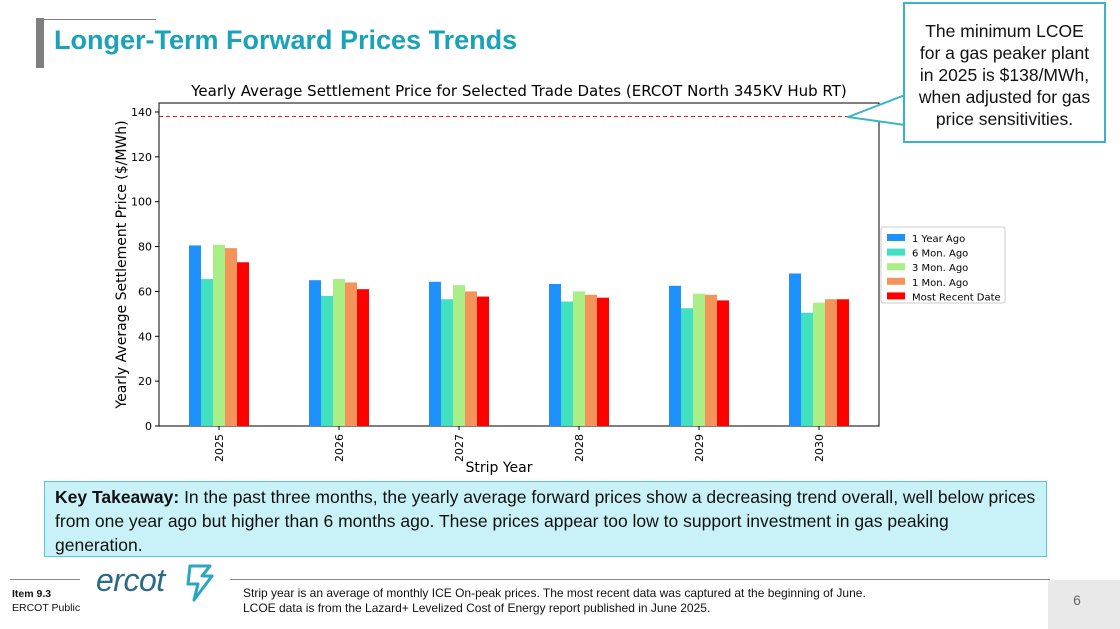  I want to click on y-tick-label: 60, so click(145, 291).